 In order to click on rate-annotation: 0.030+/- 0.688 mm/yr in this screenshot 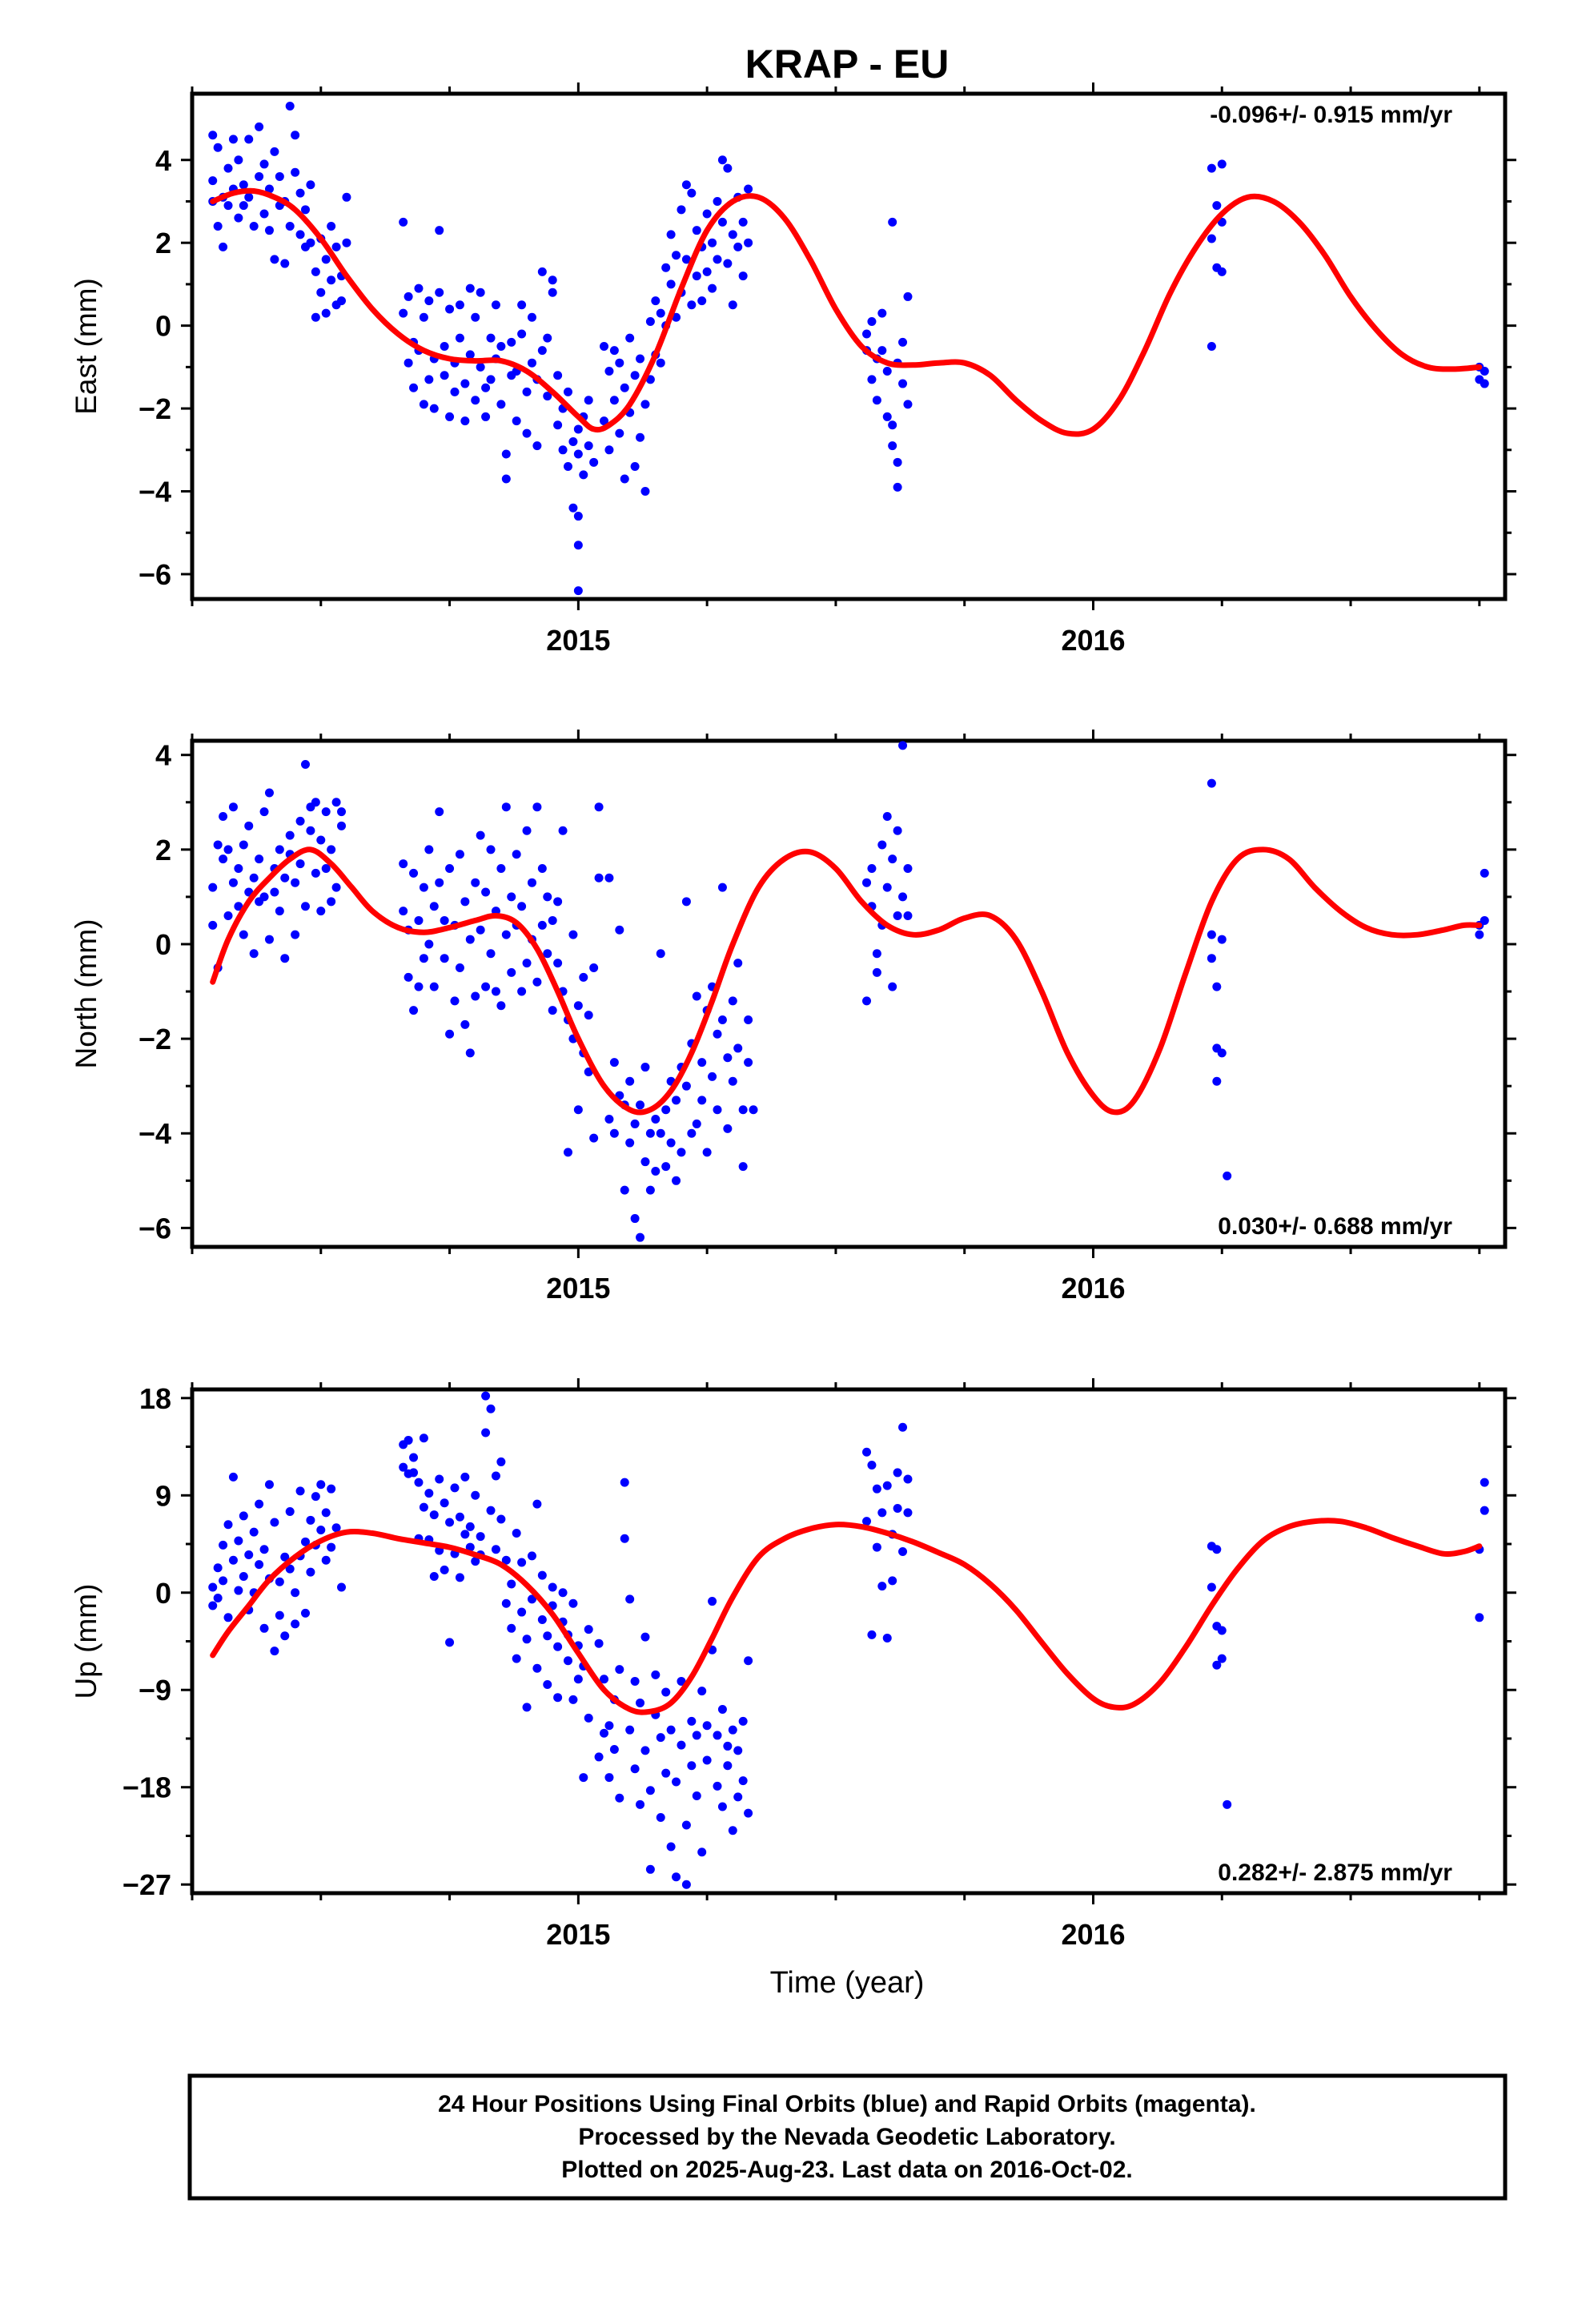, I will do `click(1335, 1227)`.